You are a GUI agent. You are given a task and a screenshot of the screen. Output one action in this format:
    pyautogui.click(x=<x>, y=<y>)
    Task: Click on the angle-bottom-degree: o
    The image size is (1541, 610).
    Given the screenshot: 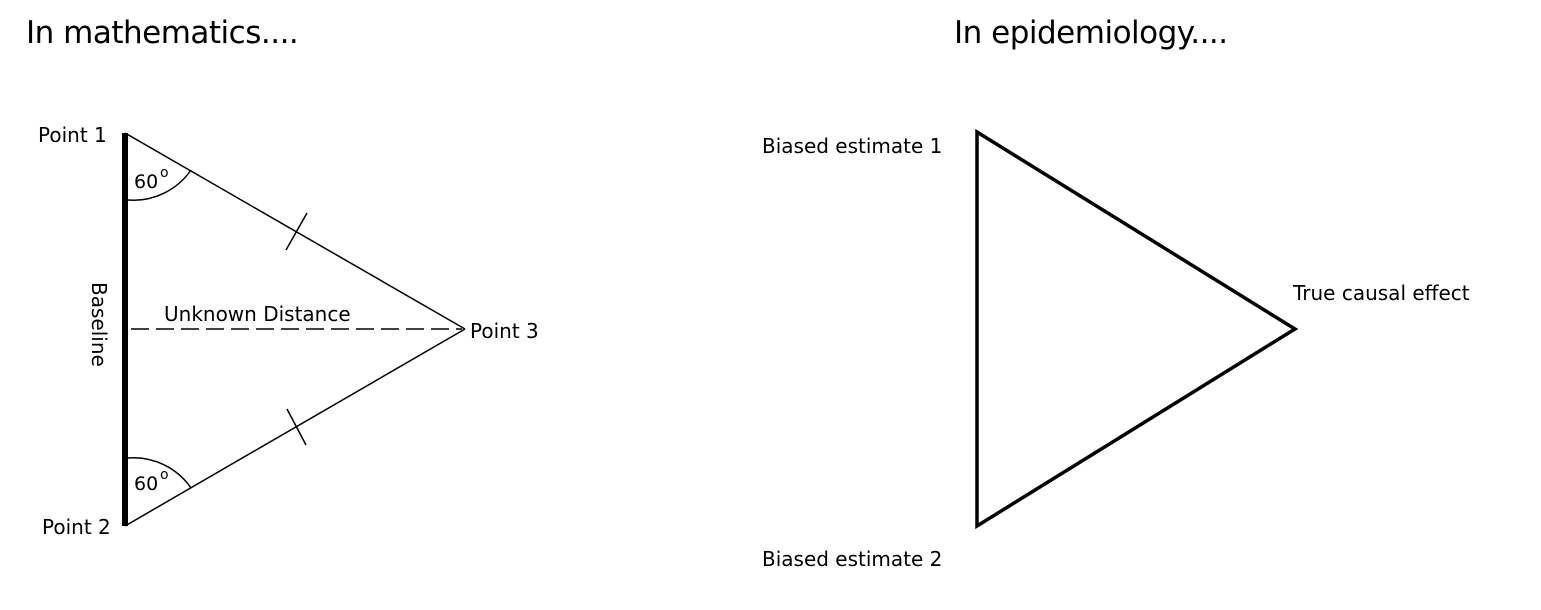 What is the action you would take?
    pyautogui.click(x=164, y=475)
    